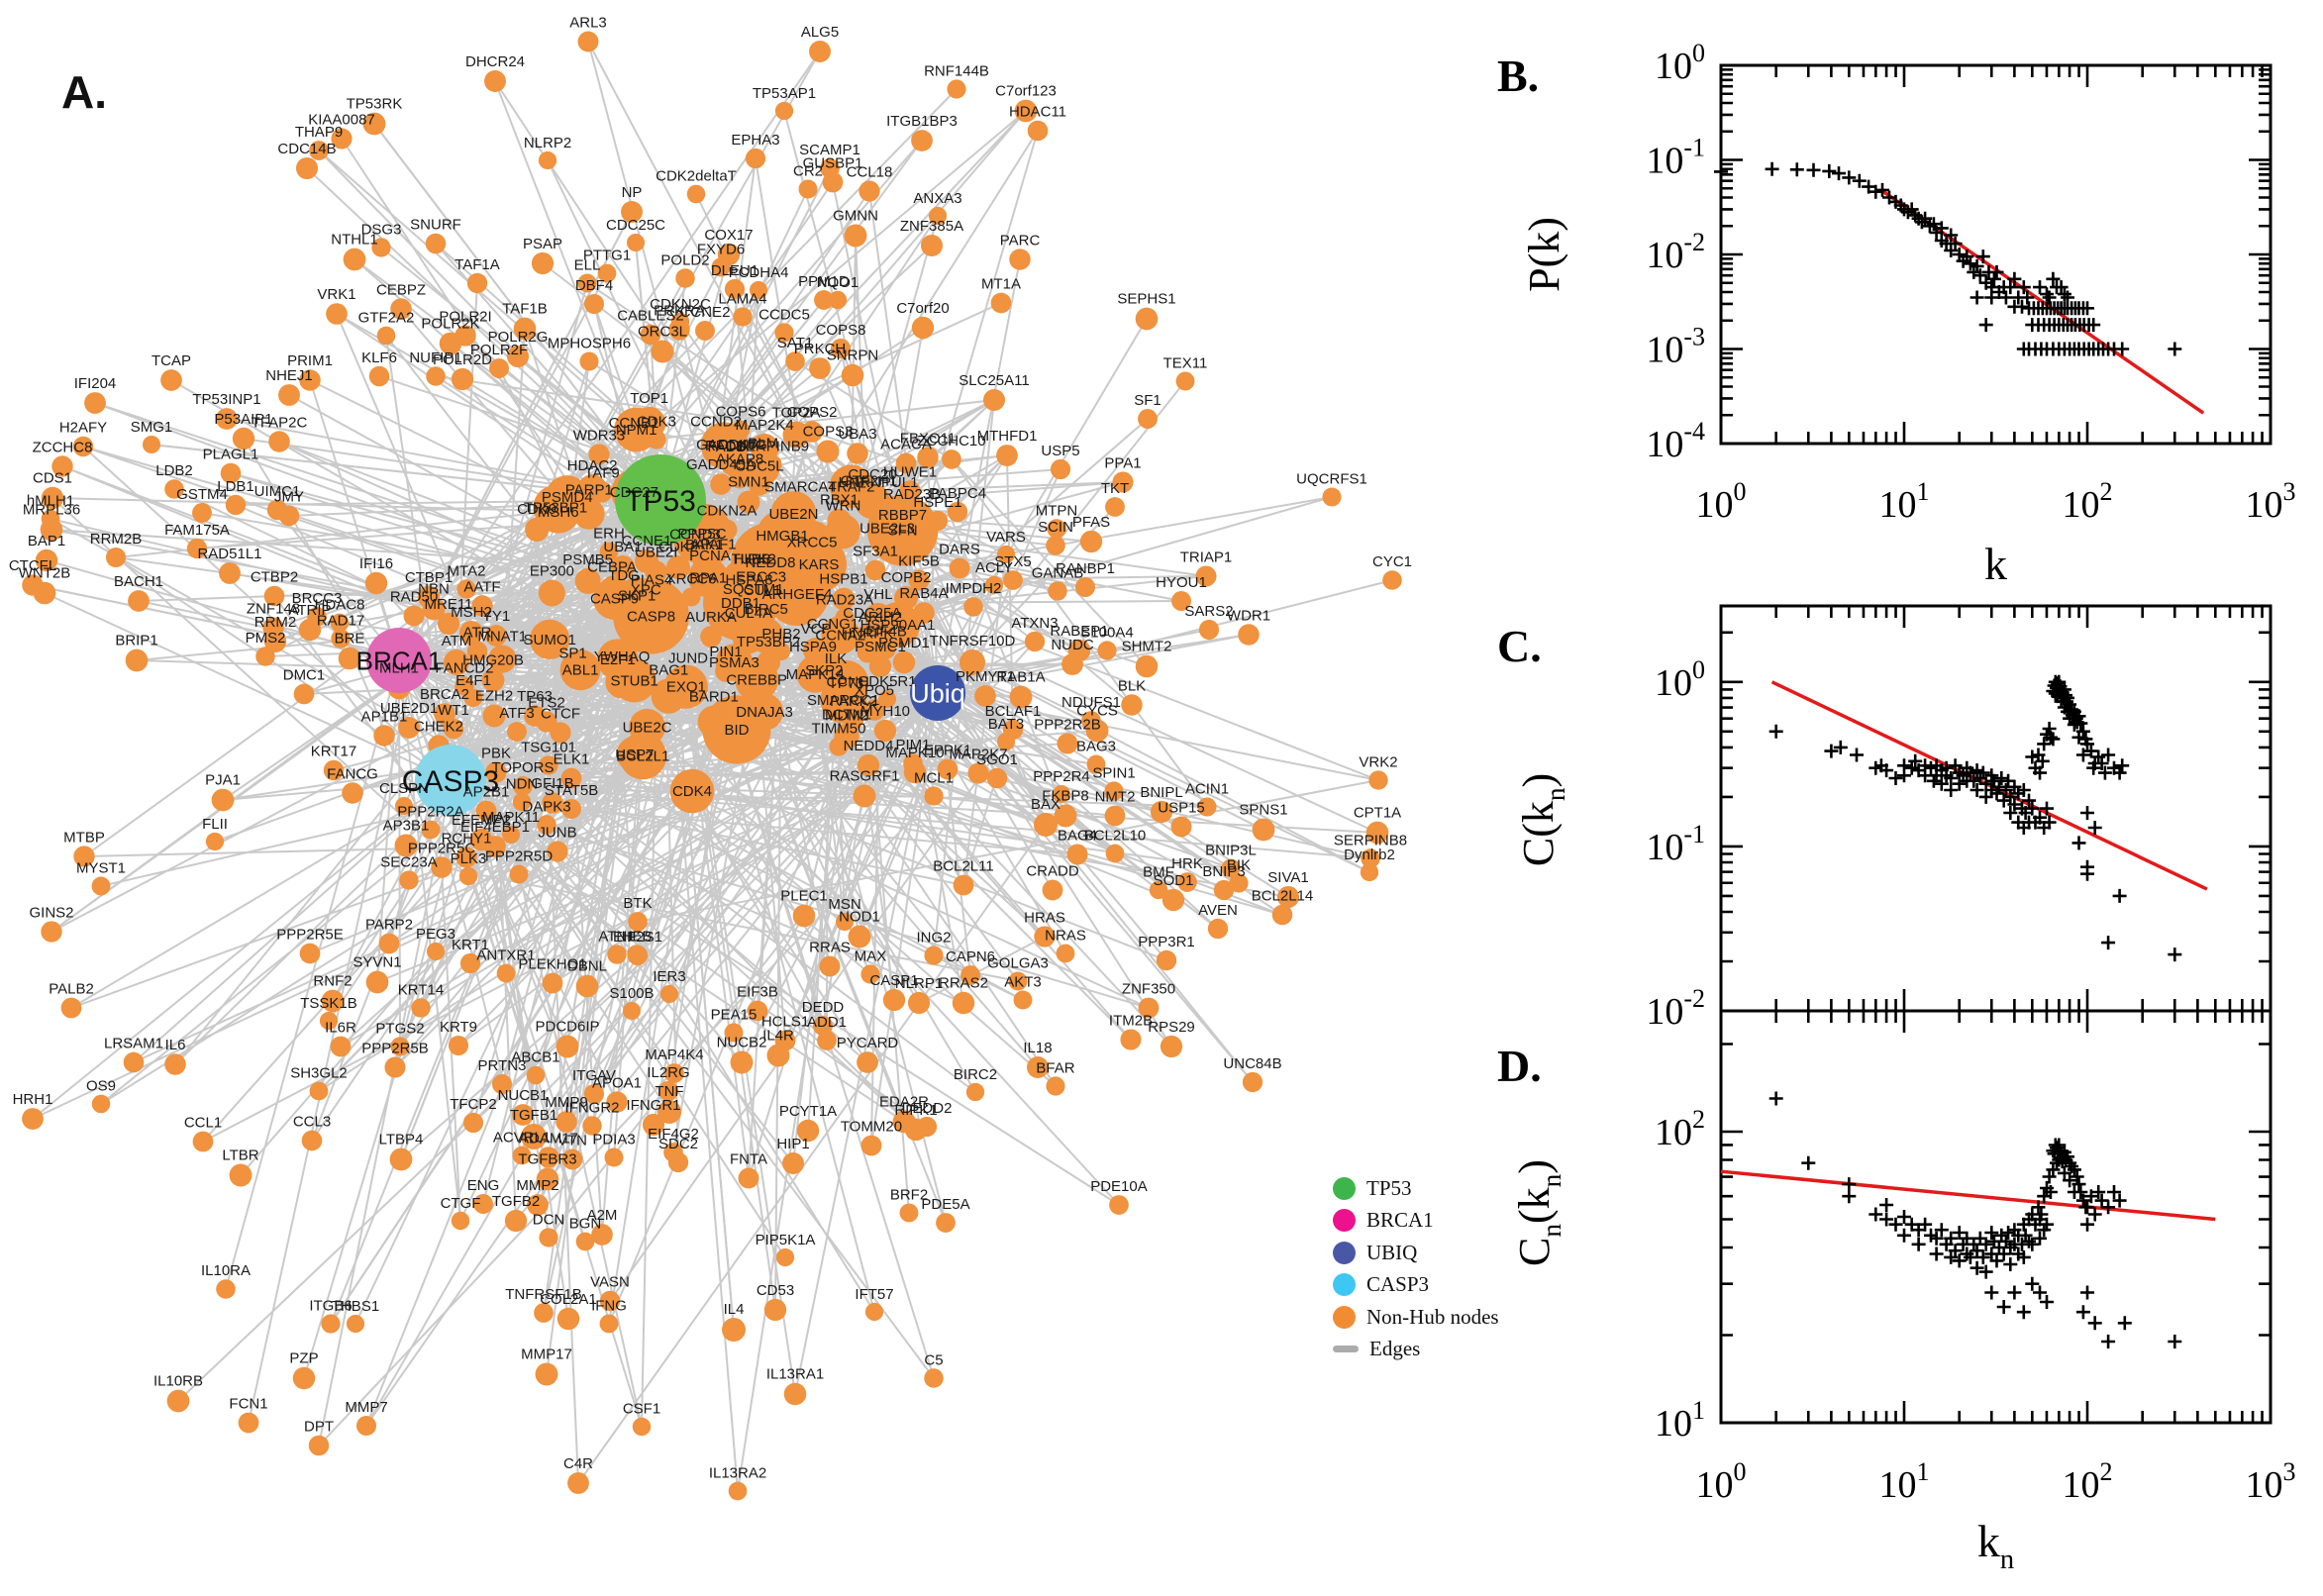 This screenshot has width=2323, height=1596. I want to click on y-tick-label: 10⁻⁴, so click(1675, 441).